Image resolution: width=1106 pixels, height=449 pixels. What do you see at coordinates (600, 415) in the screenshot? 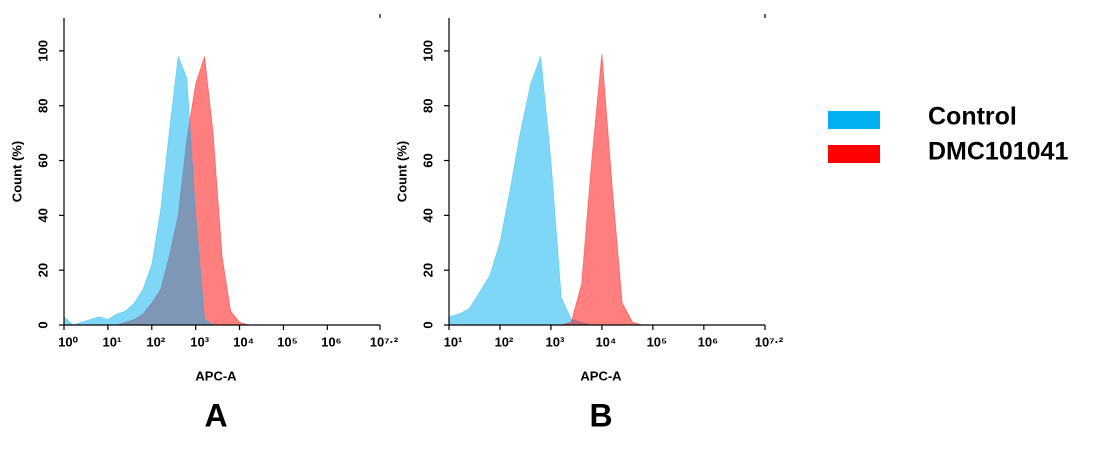
I see `panel-label: B` at bounding box center [600, 415].